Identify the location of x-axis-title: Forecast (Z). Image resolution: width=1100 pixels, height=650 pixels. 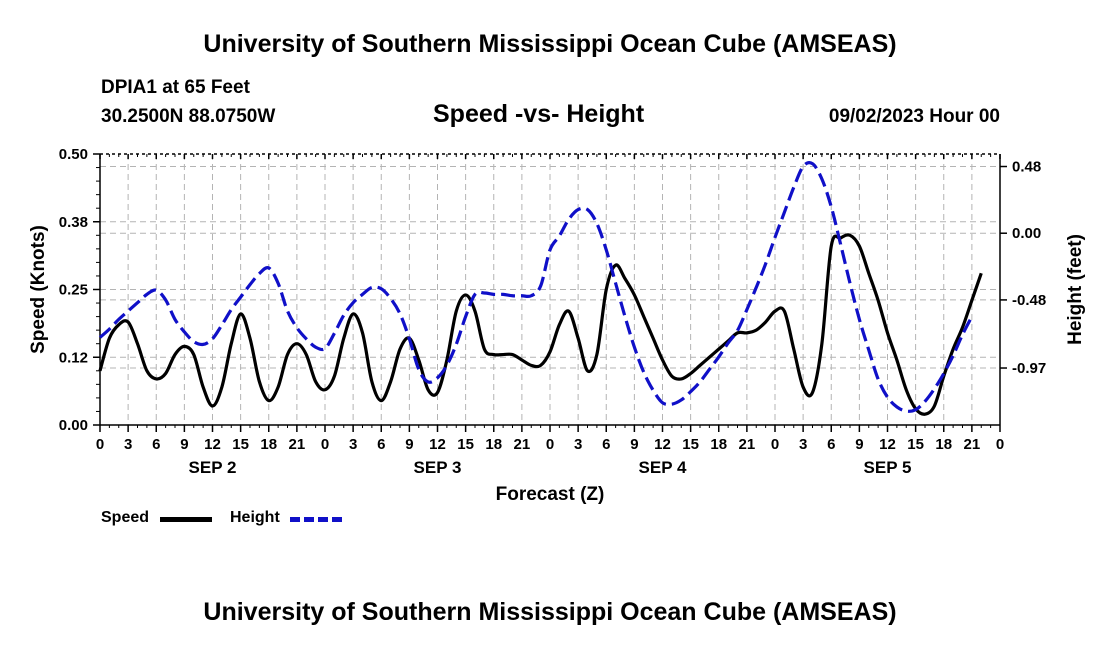
(550, 494).